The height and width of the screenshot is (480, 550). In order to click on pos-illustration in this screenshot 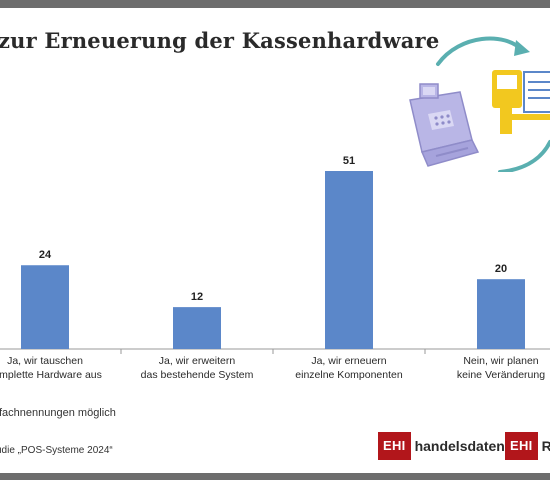, I will do `click(479, 104)`.